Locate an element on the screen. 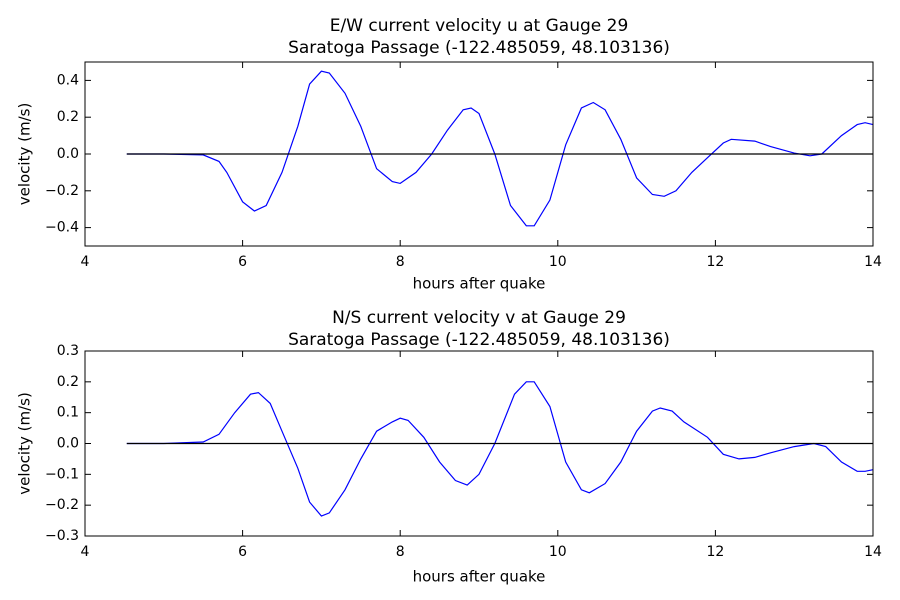 Image resolution: width=900 pixels, height=600 pixels. y-tick-label: −0.4 is located at coordinates (62, 228).